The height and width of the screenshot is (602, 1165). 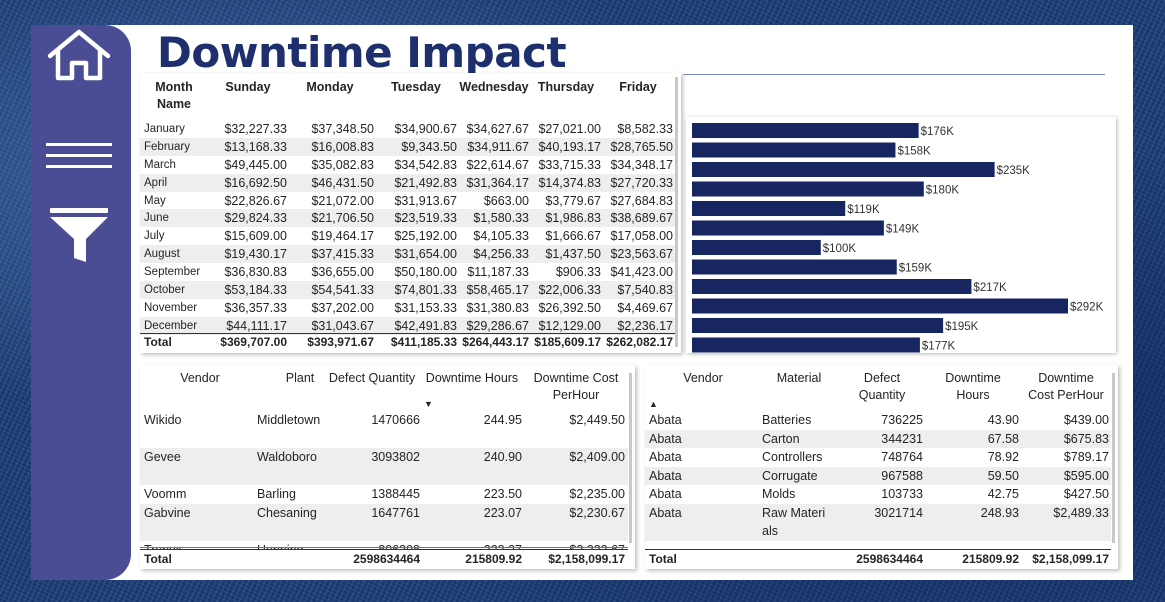 I want to click on bar-december, so click(x=806, y=345).